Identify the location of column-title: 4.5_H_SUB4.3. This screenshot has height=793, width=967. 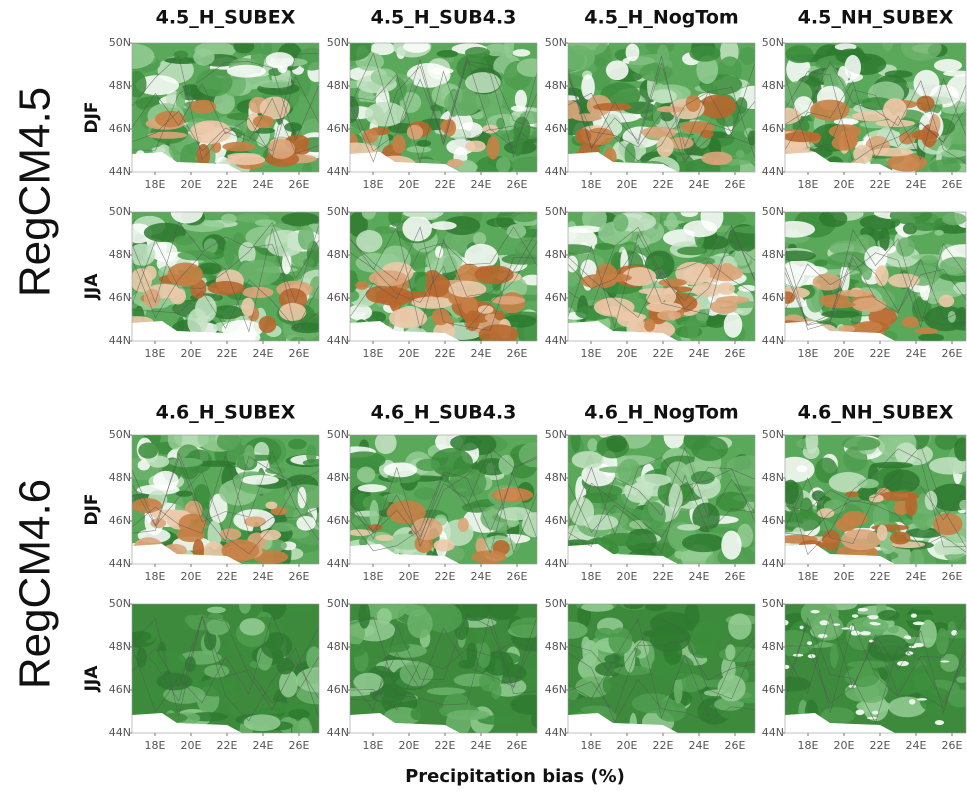
(444, 18).